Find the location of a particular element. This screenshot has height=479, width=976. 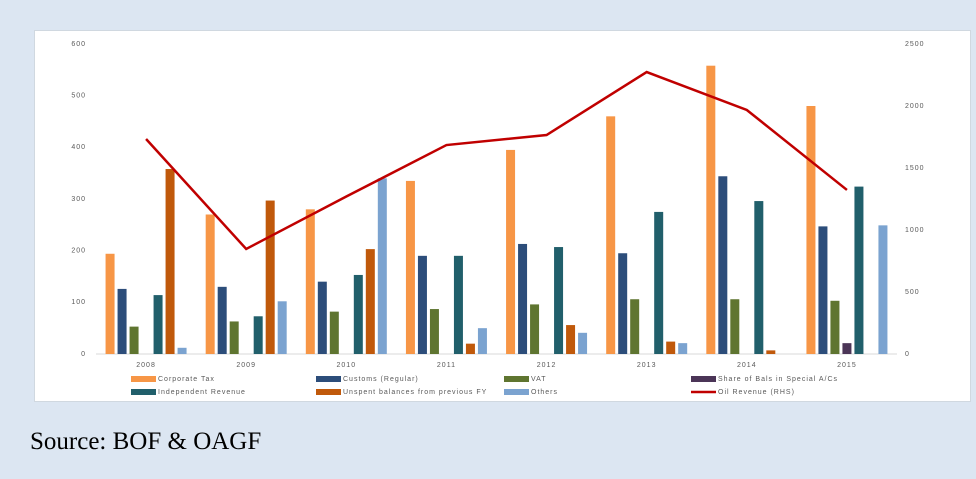

source-note: Source: BOF & OAGF is located at coordinates (146, 441).